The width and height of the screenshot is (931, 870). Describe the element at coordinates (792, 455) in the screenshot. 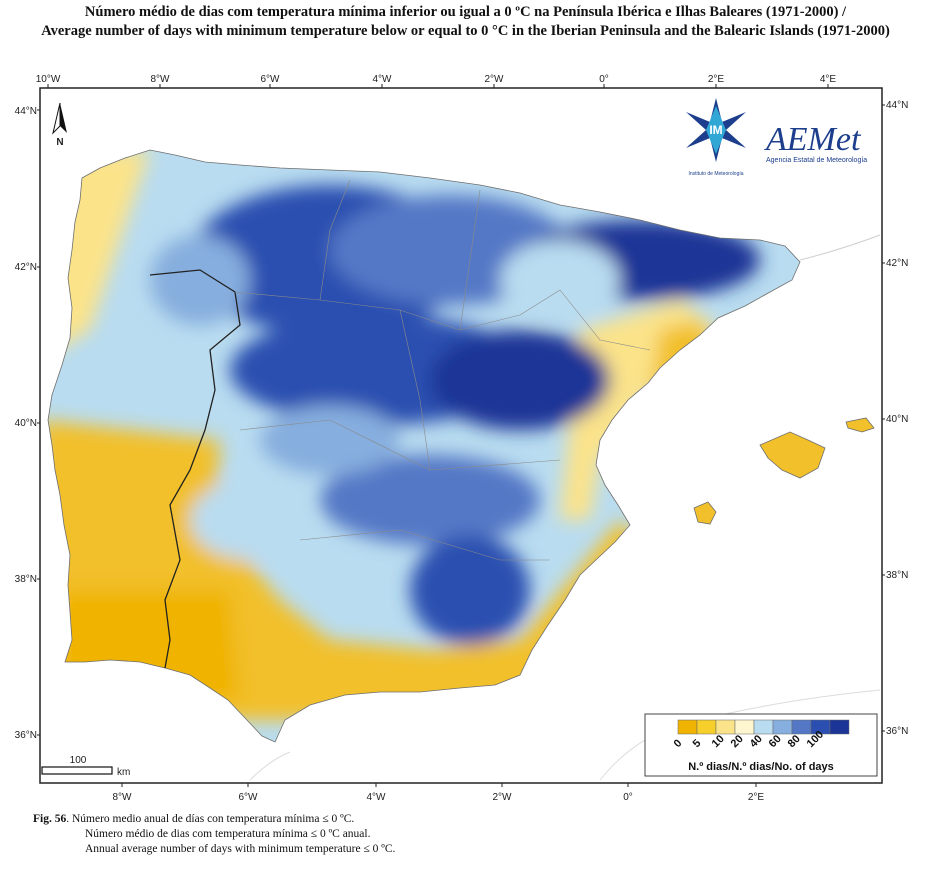

I see `mallorca` at that location.